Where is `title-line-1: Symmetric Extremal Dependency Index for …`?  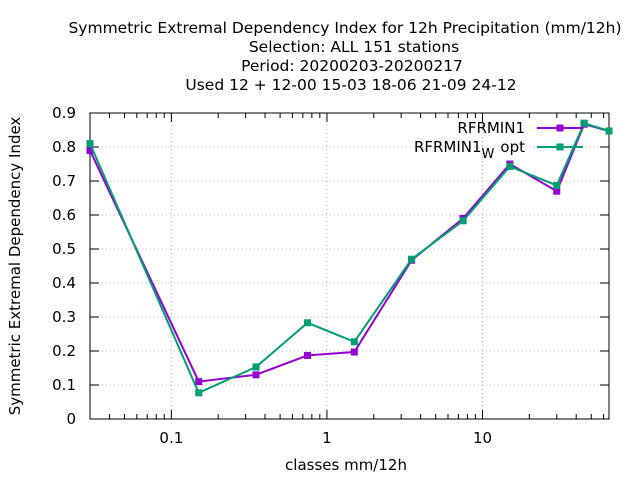 title-line-1: Symmetric Extremal Dependency Index for … is located at coordinates (344, 28).